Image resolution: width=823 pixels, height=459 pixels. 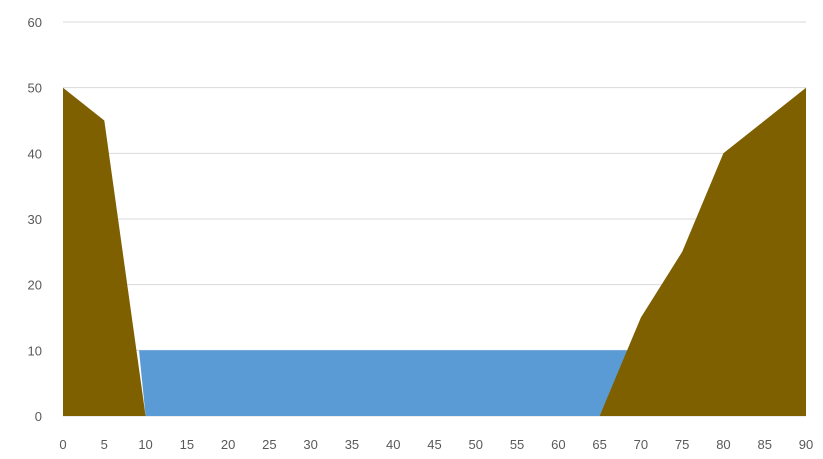 What do you see at coordinates (682, 444) in the screenshot?
I see `x-tick-label: 75` at bounding box center [682, 444].